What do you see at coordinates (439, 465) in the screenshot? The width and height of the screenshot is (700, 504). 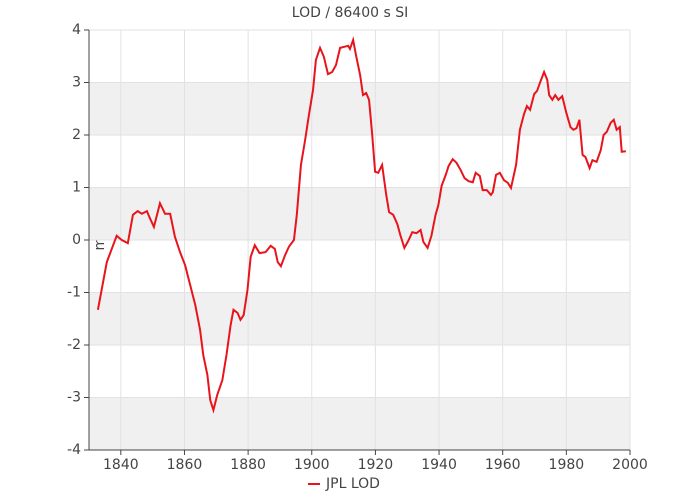 I see `x-tick-label: 1940` at bounding box center [439, 465].